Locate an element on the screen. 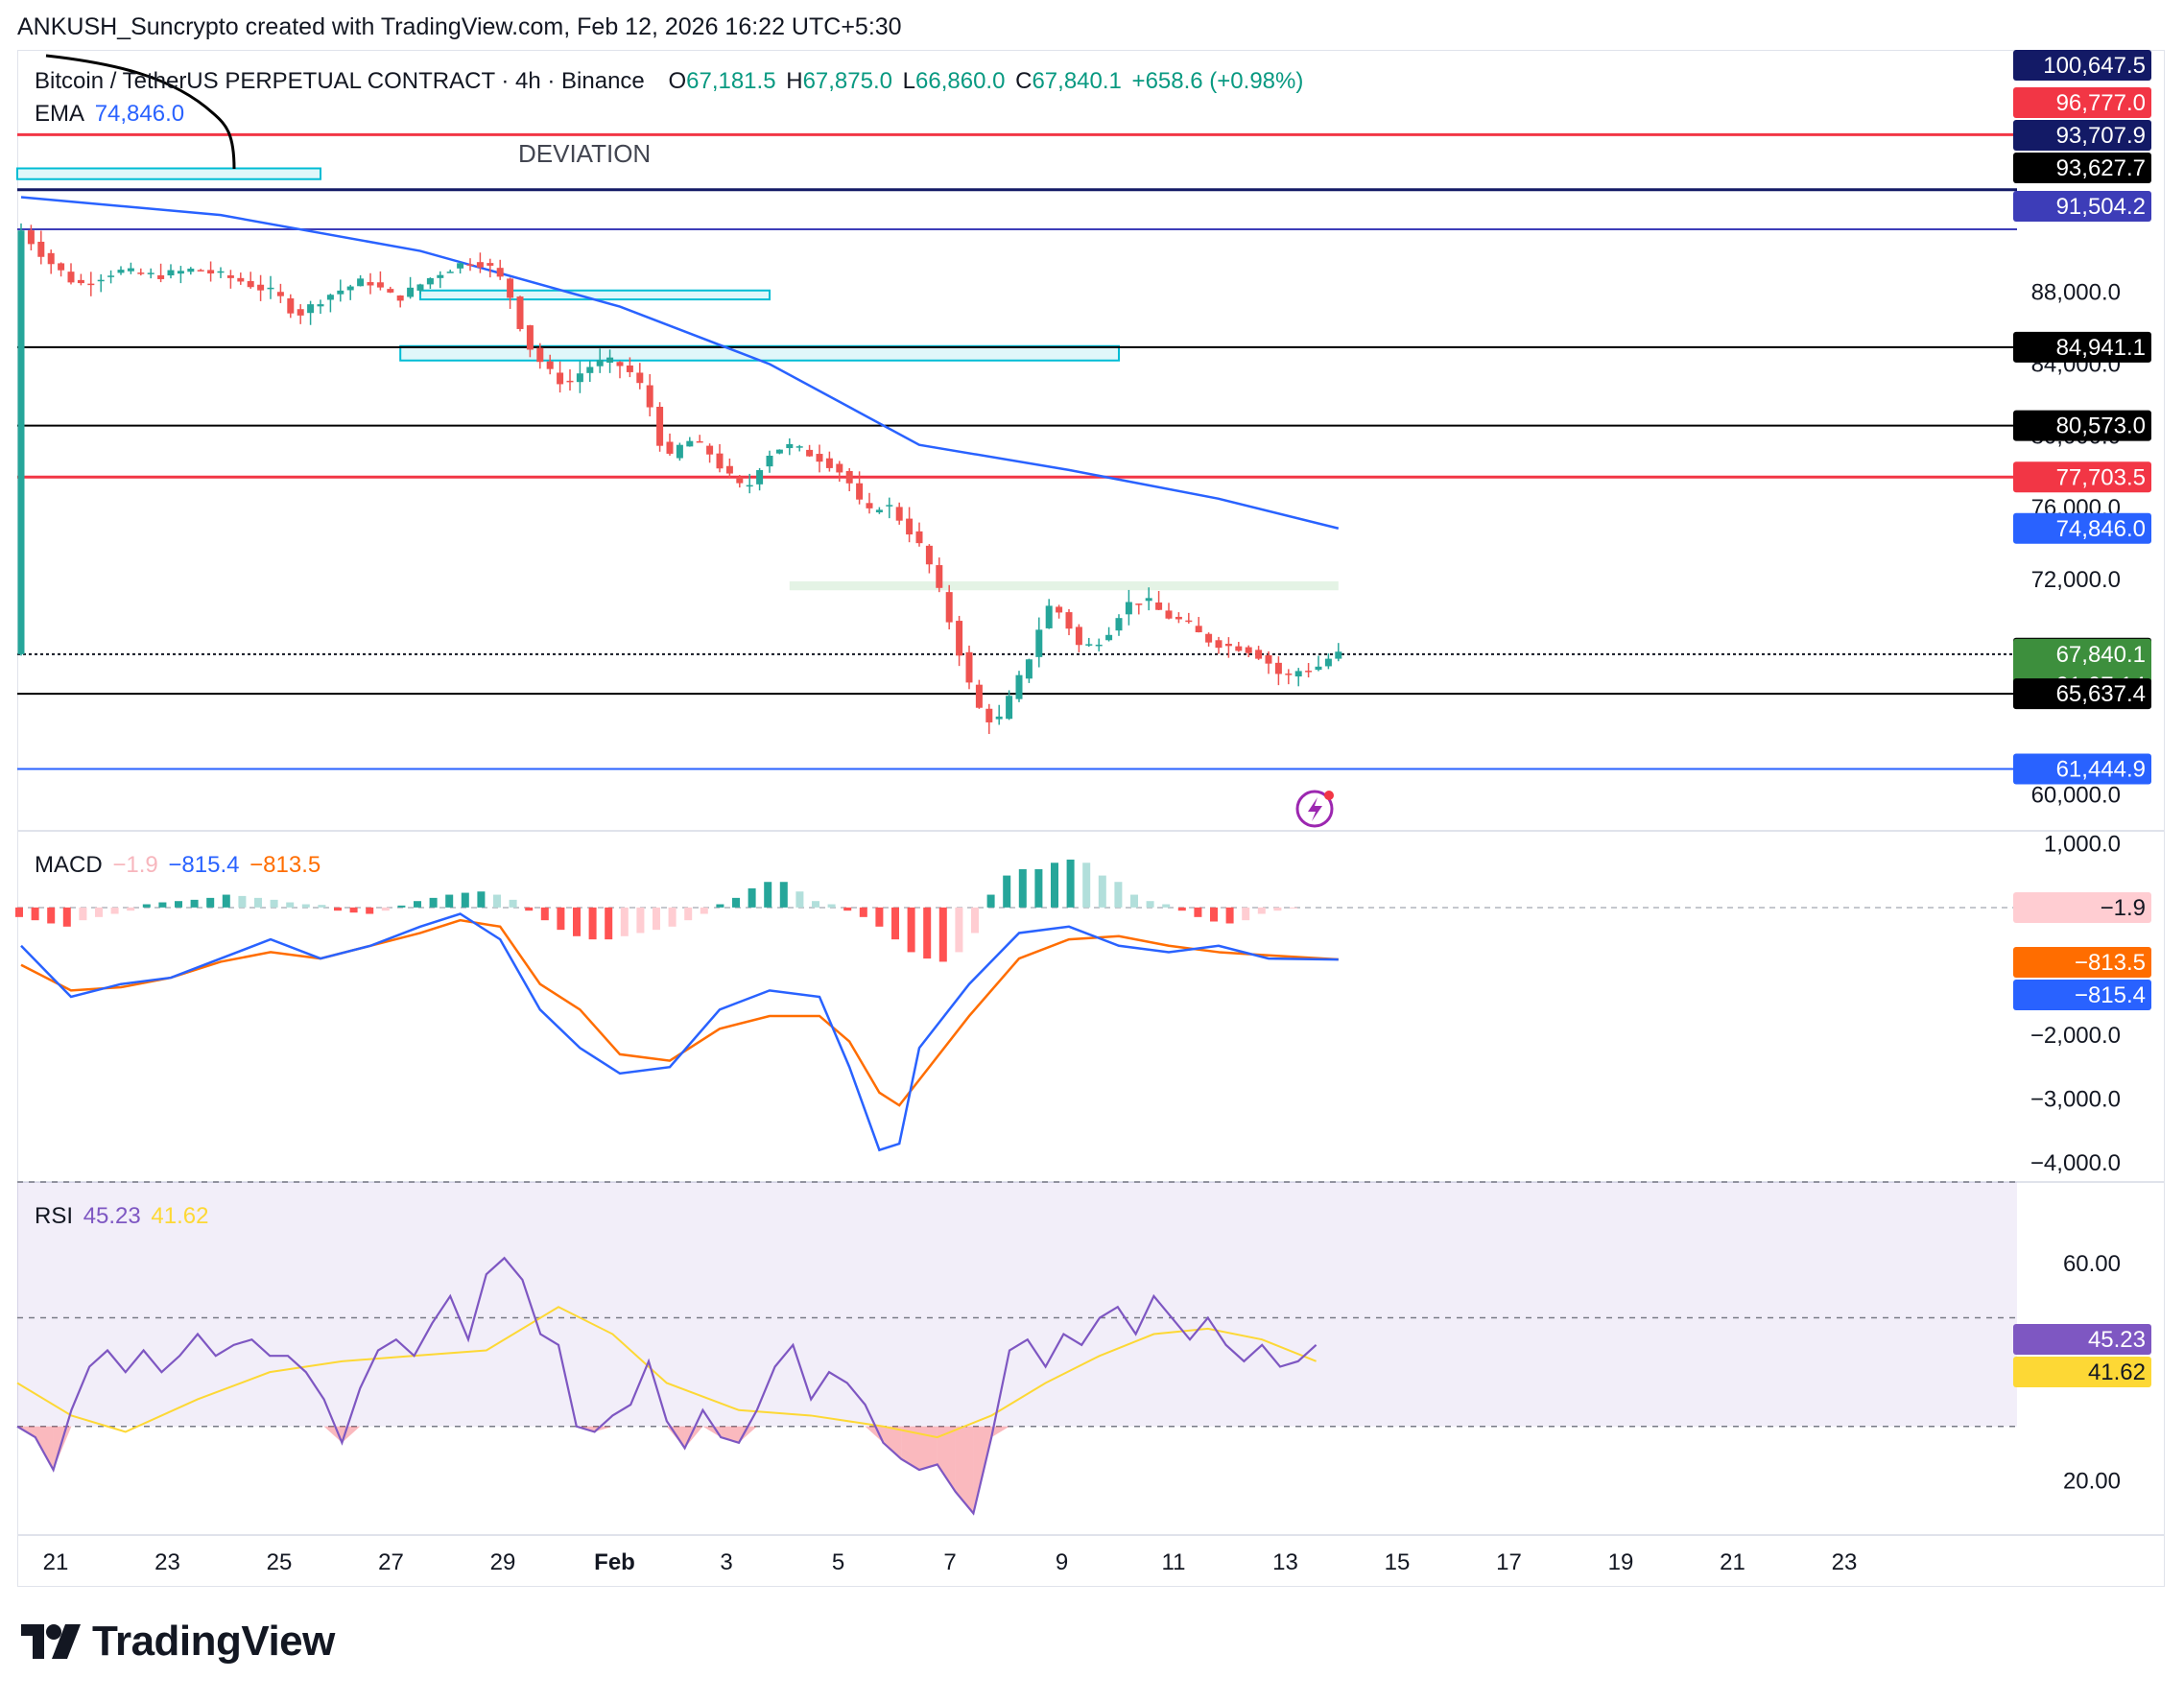 The height and width of the screenshot is (1702, 2184). rsi-legend: RSI 45.23 41.62 is located at coordinates (123, 1216).